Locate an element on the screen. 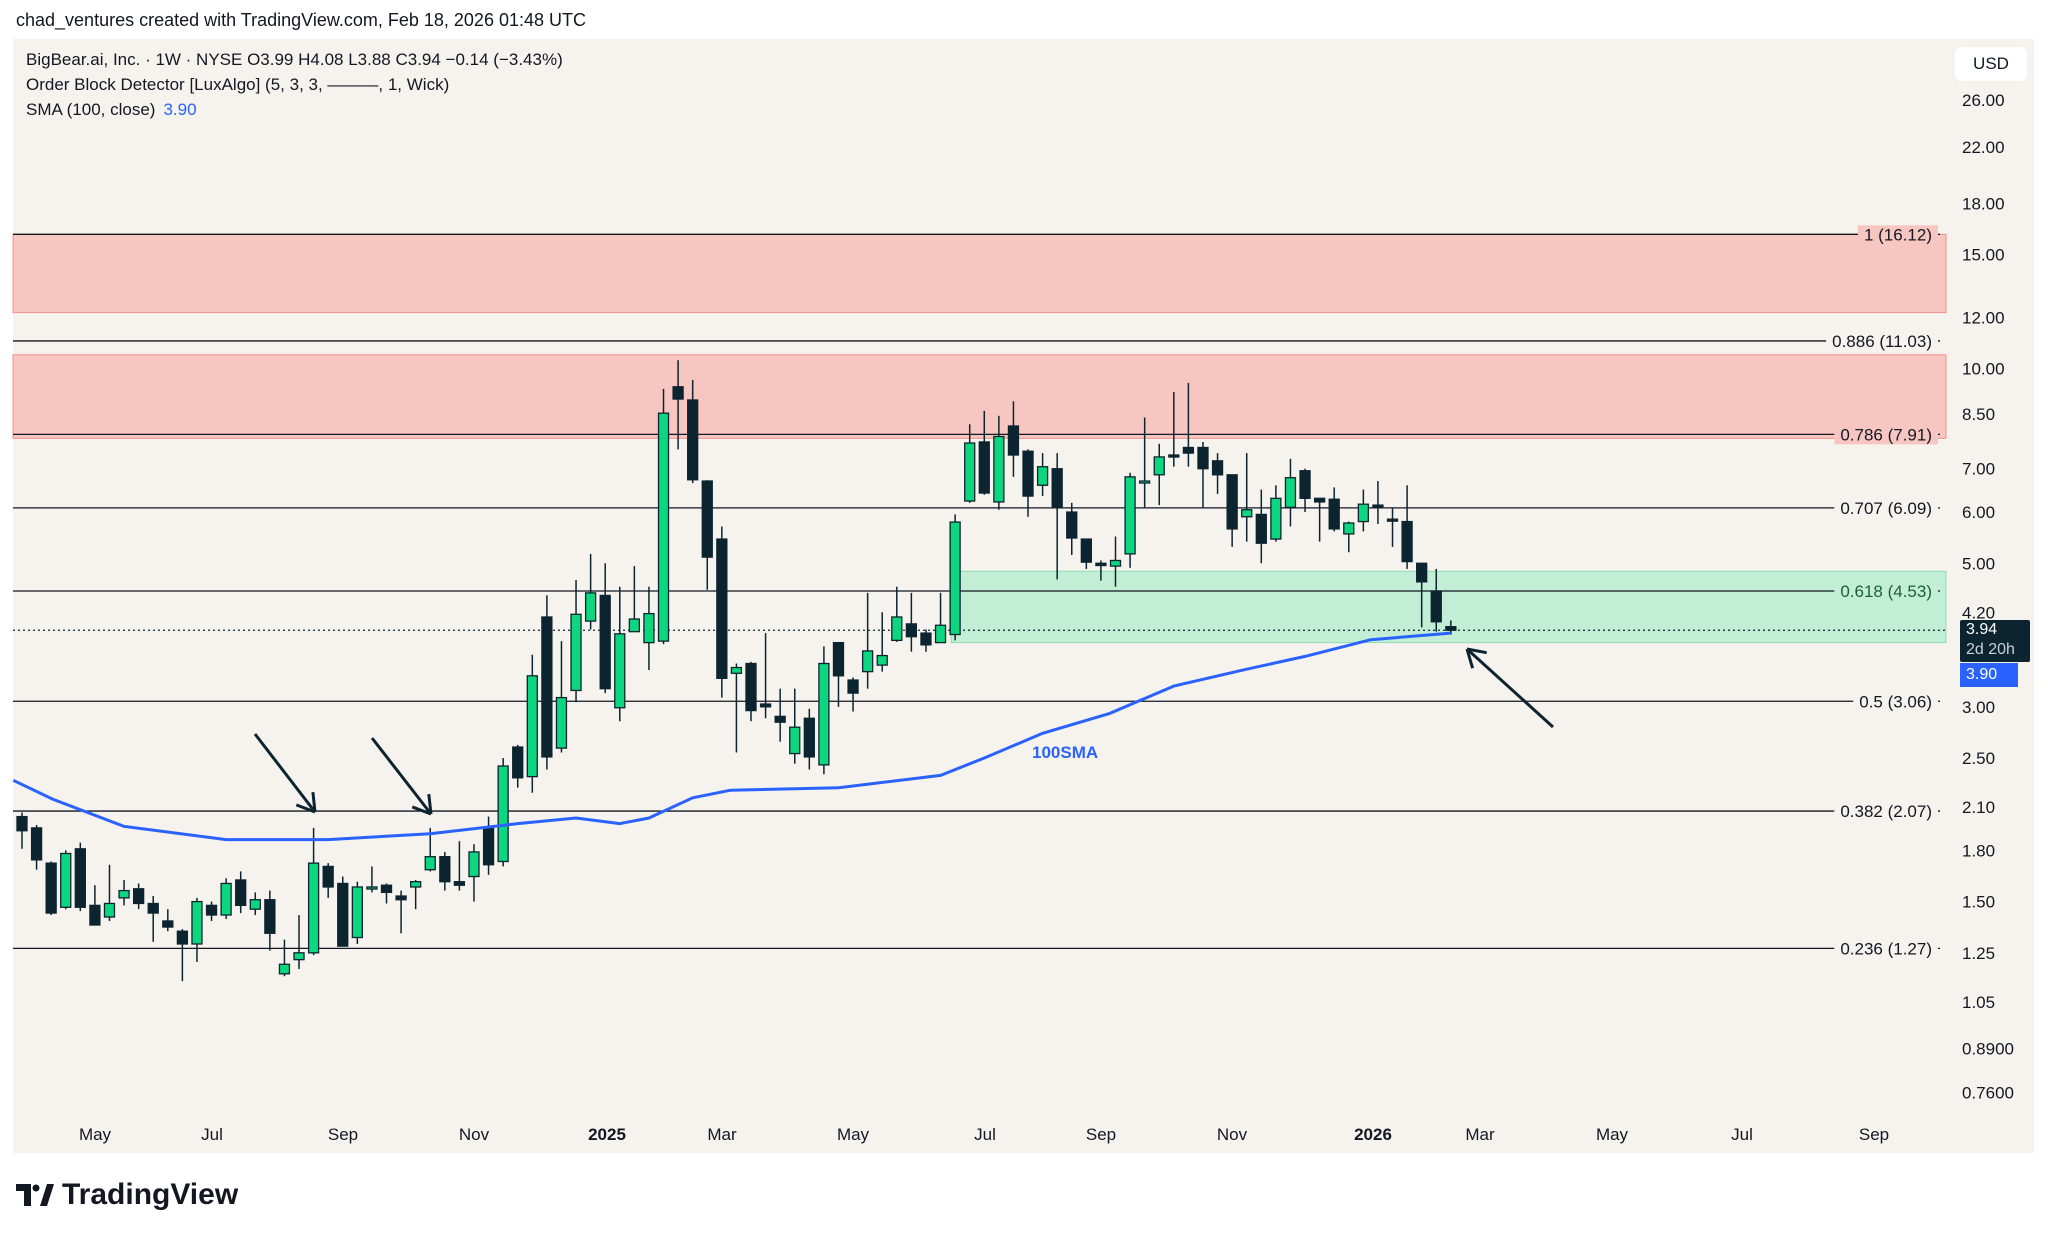 The width and height of the screenshot is (2048, 1240). price-axis-label: 0.7600 is located at coordinates (1988, 1093).